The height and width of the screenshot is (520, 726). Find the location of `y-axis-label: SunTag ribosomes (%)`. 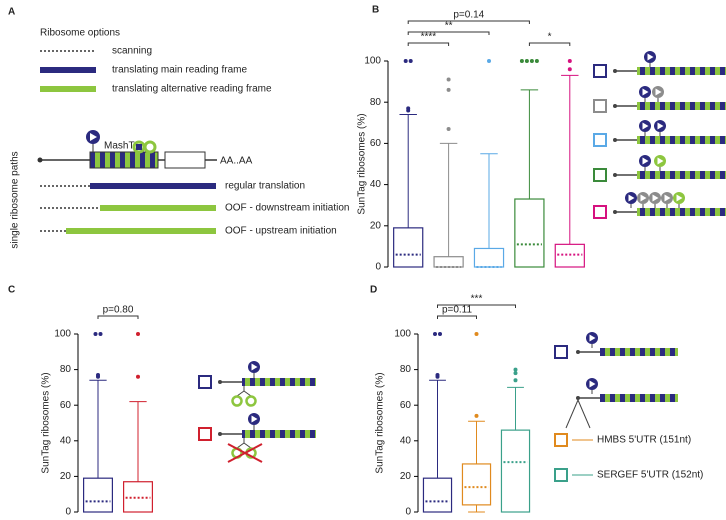

y-axis-label: SunTag ribosomes (%) is located at coordinates (362, 163).